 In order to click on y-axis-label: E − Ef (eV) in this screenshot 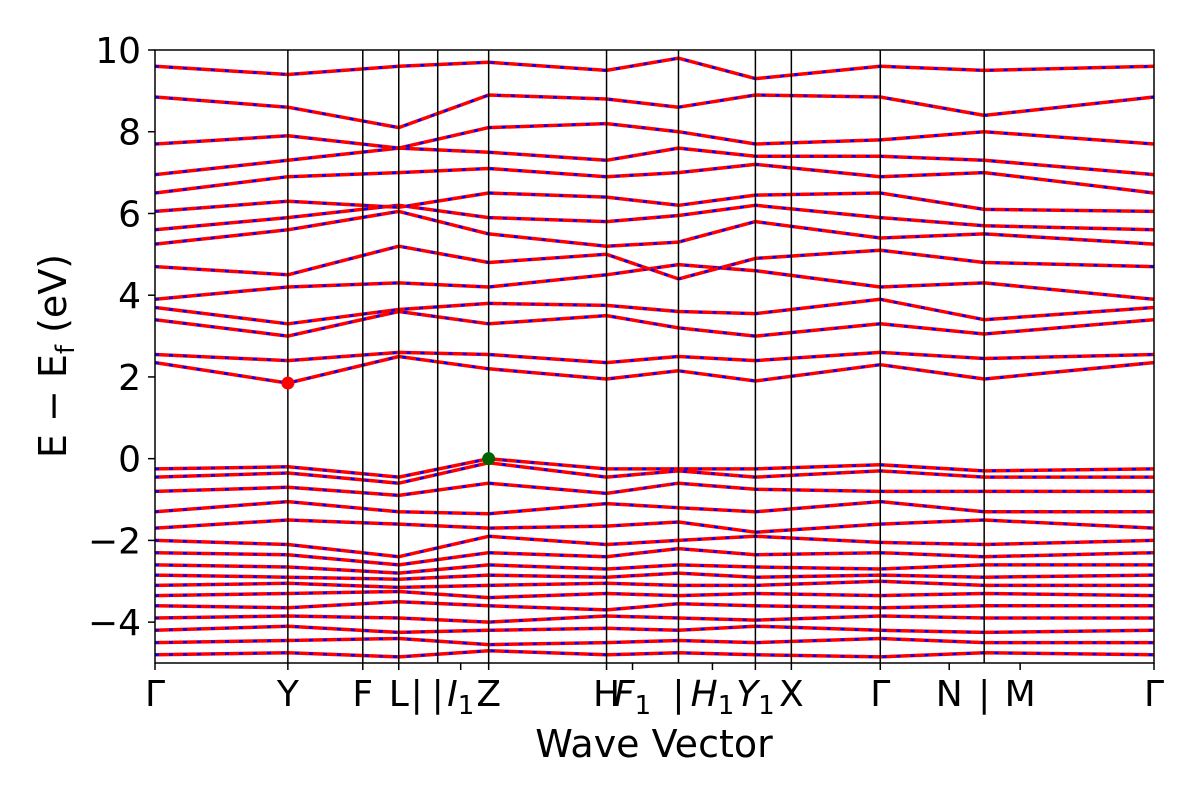, I will do `click(56, 356)`.